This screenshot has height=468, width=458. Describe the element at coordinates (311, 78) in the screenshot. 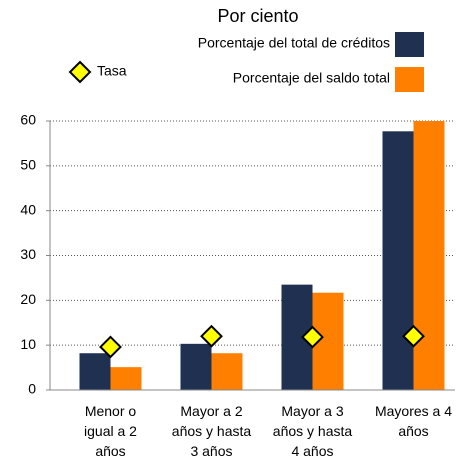

I see `legend-label: Porcentaje del saldo total` at that location.